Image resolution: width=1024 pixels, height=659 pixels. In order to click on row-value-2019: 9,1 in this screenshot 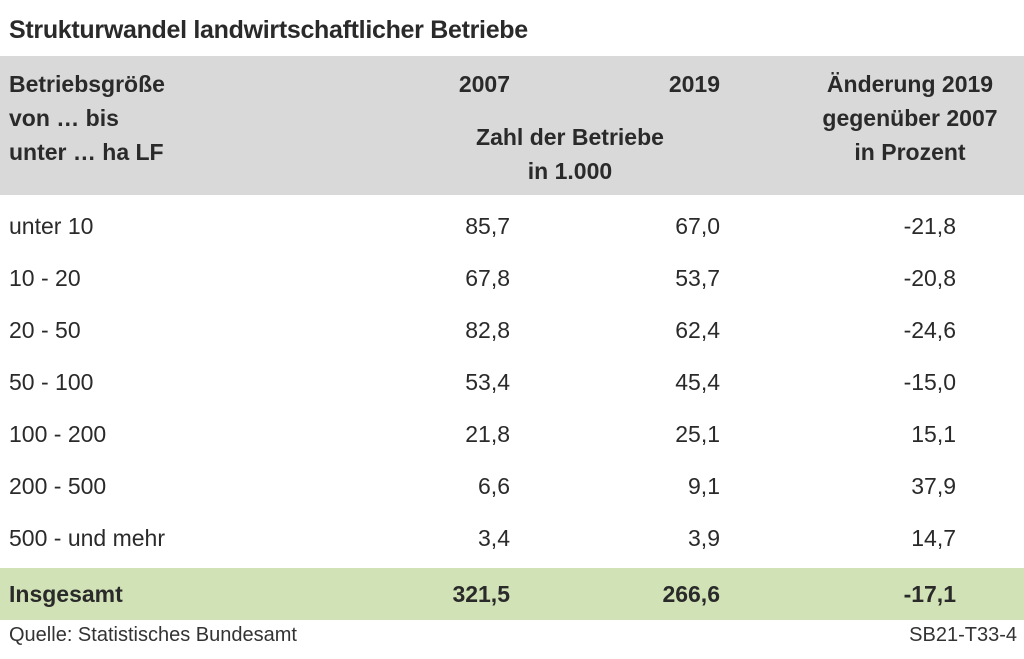, I will do `click(704, 486)`.